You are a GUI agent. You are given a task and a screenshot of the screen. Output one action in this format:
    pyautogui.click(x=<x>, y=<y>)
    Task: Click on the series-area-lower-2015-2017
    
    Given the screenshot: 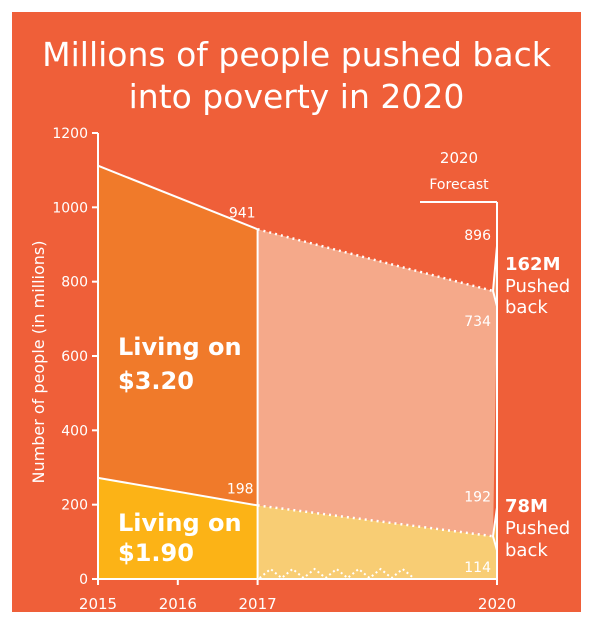 What is the action you would take?
    pyautogui.click(x=178, y=528)
    